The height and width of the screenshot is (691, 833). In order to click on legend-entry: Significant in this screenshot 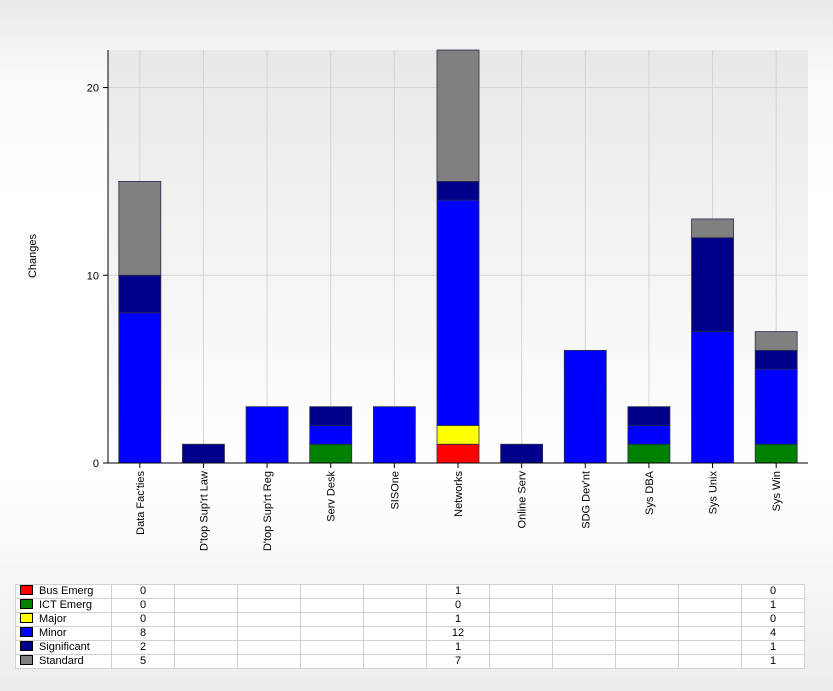, I will do `click(63, 647)`.